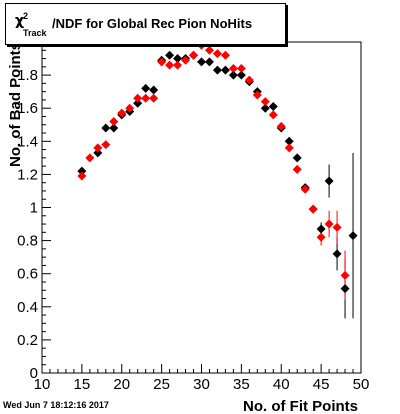  What do you see at coordinates (15, 104) in the screenshot?
I see `y-axis-label: No. of Bad Points` at bounding box center [15, 104].